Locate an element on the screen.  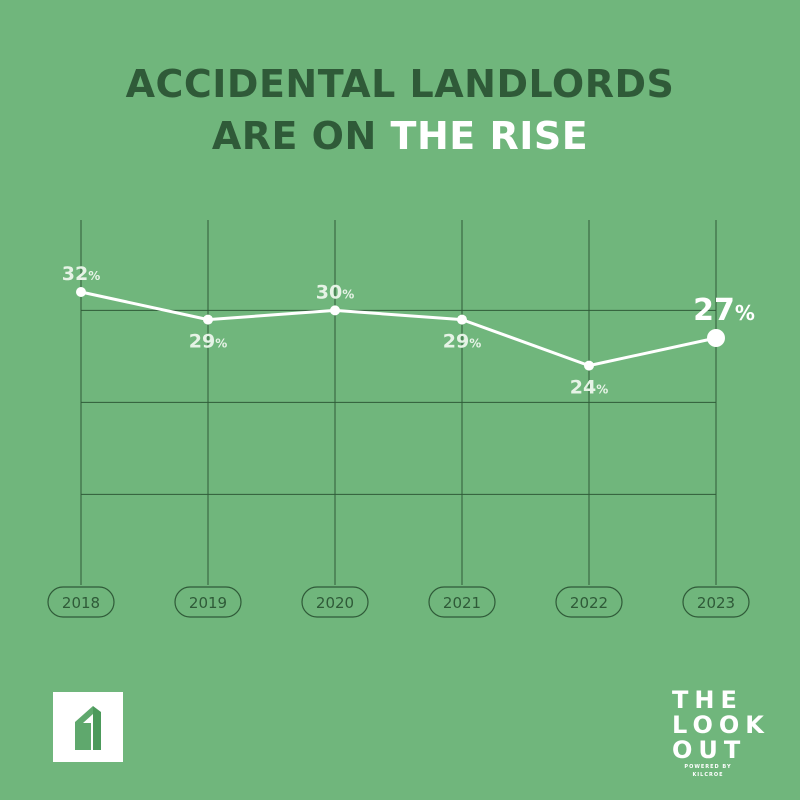
x-tick-label-2022: 2022 is located at coordinates (589, 603).